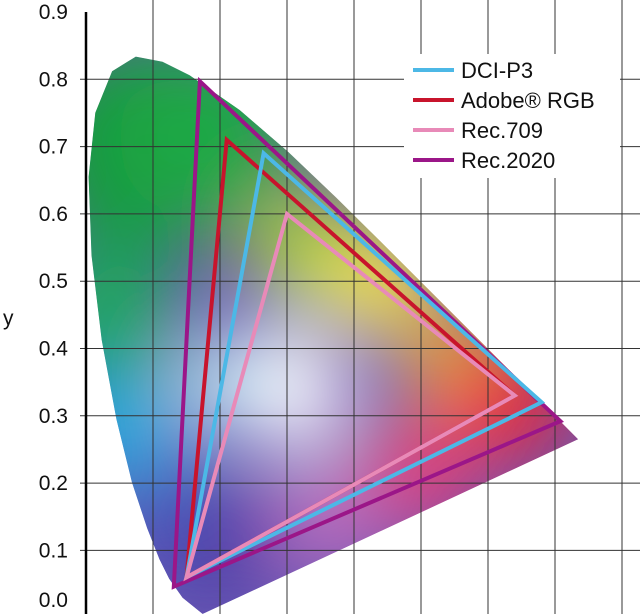  I want to click on y-tick-label: 0.4, so click(54, 349).